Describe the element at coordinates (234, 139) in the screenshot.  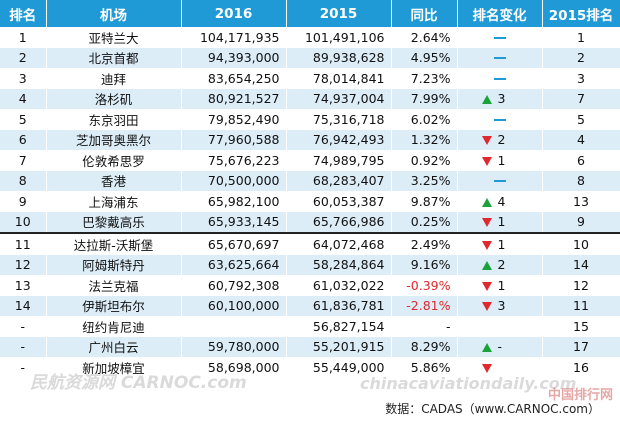
I see `cell-2016: 77,960,588` at that location.